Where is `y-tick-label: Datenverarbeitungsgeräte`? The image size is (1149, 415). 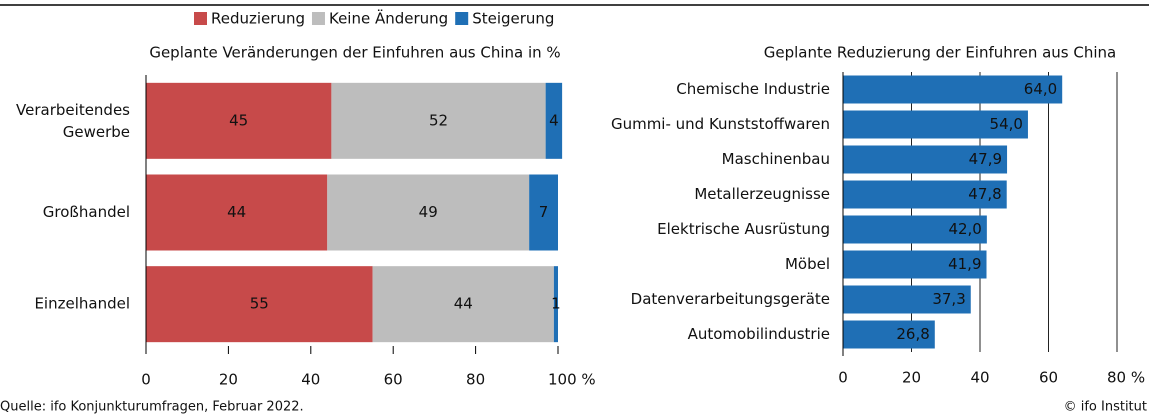 y-tick-label: Datenverarbeitungsgeräte is located at coordinates (730, 299).